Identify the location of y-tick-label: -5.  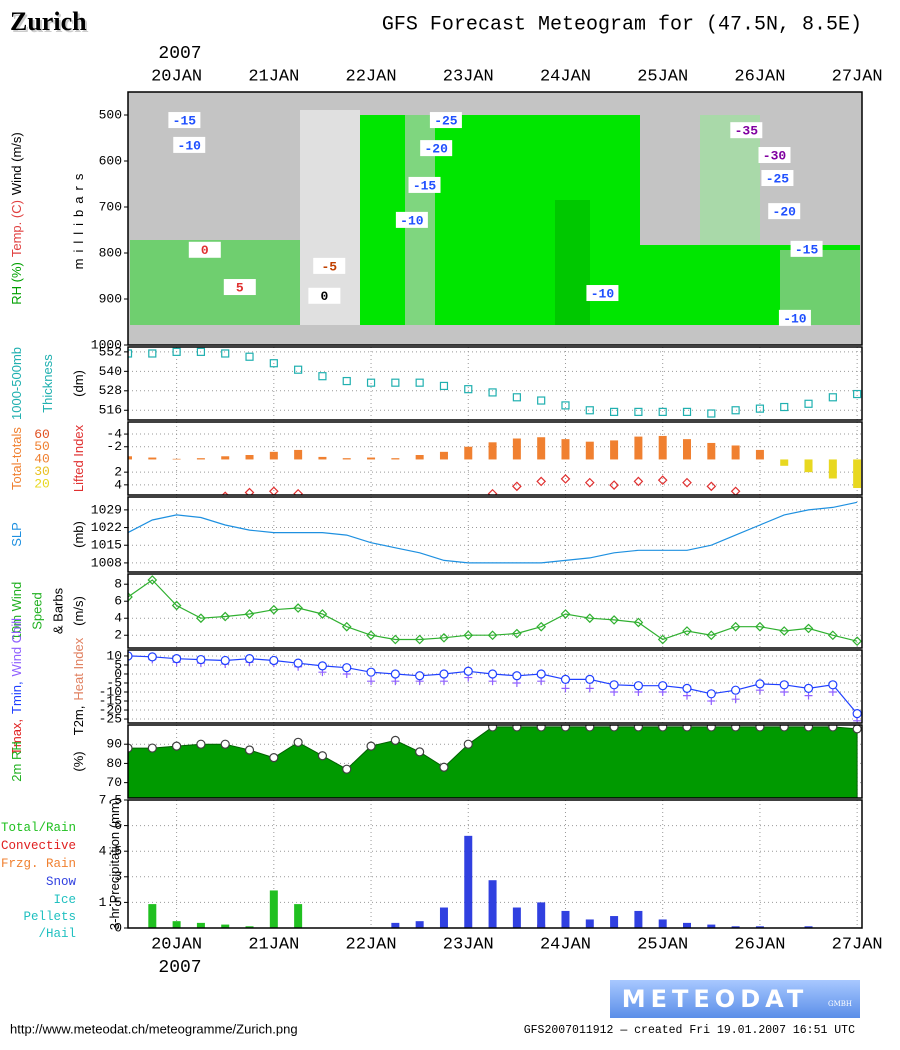
(114, 682).